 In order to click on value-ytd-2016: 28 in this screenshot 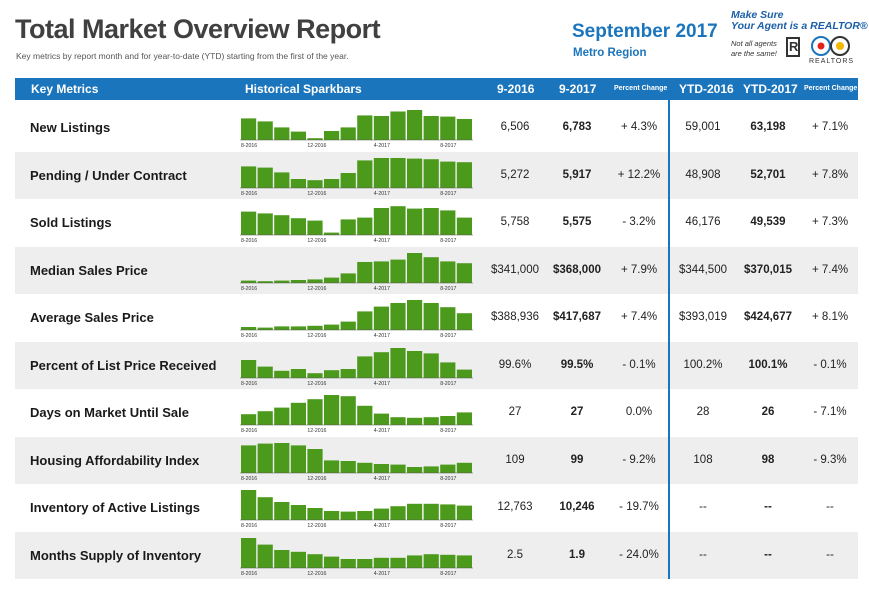, I will do `click(703, 412)`.